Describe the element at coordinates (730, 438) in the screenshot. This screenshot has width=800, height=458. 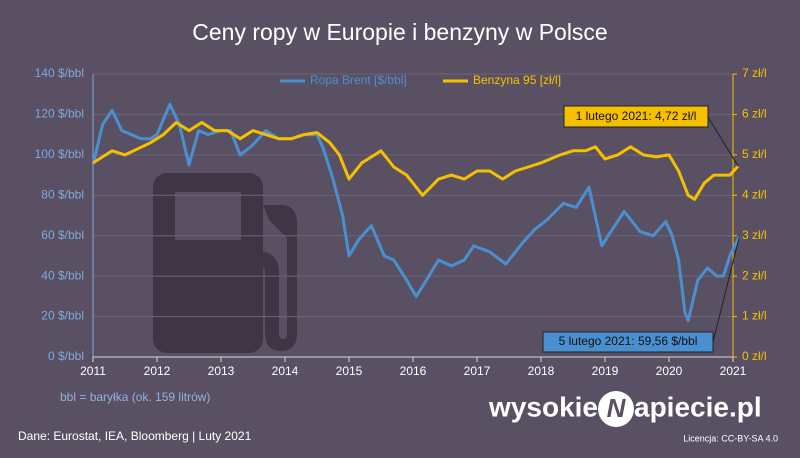
I see `license: Licencja: CC-BY-SA 4.0` at that location.